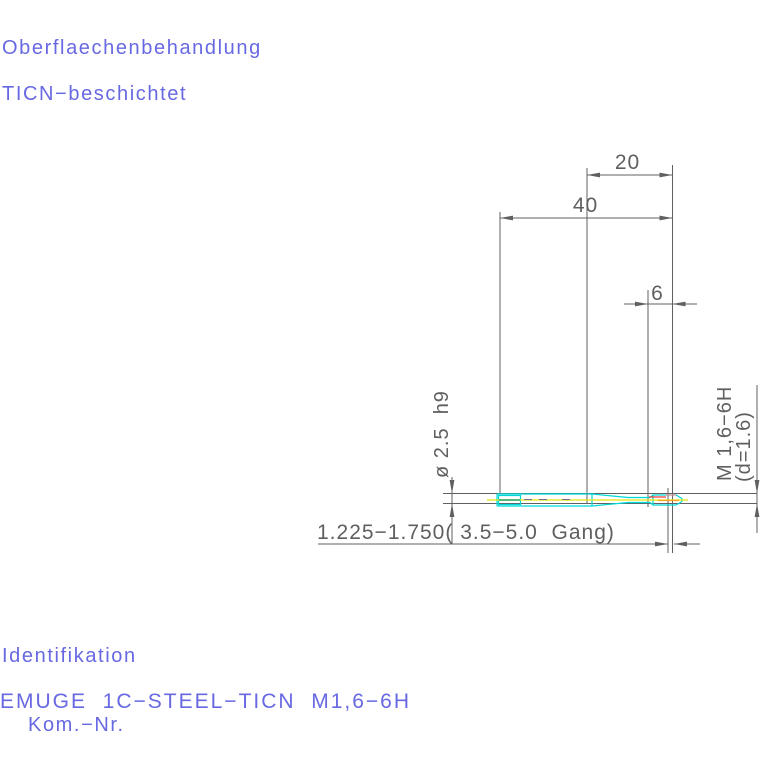 This screenshot has width=767, height=767. I want to click on dimension-6-label: 6, so click(657, 293).